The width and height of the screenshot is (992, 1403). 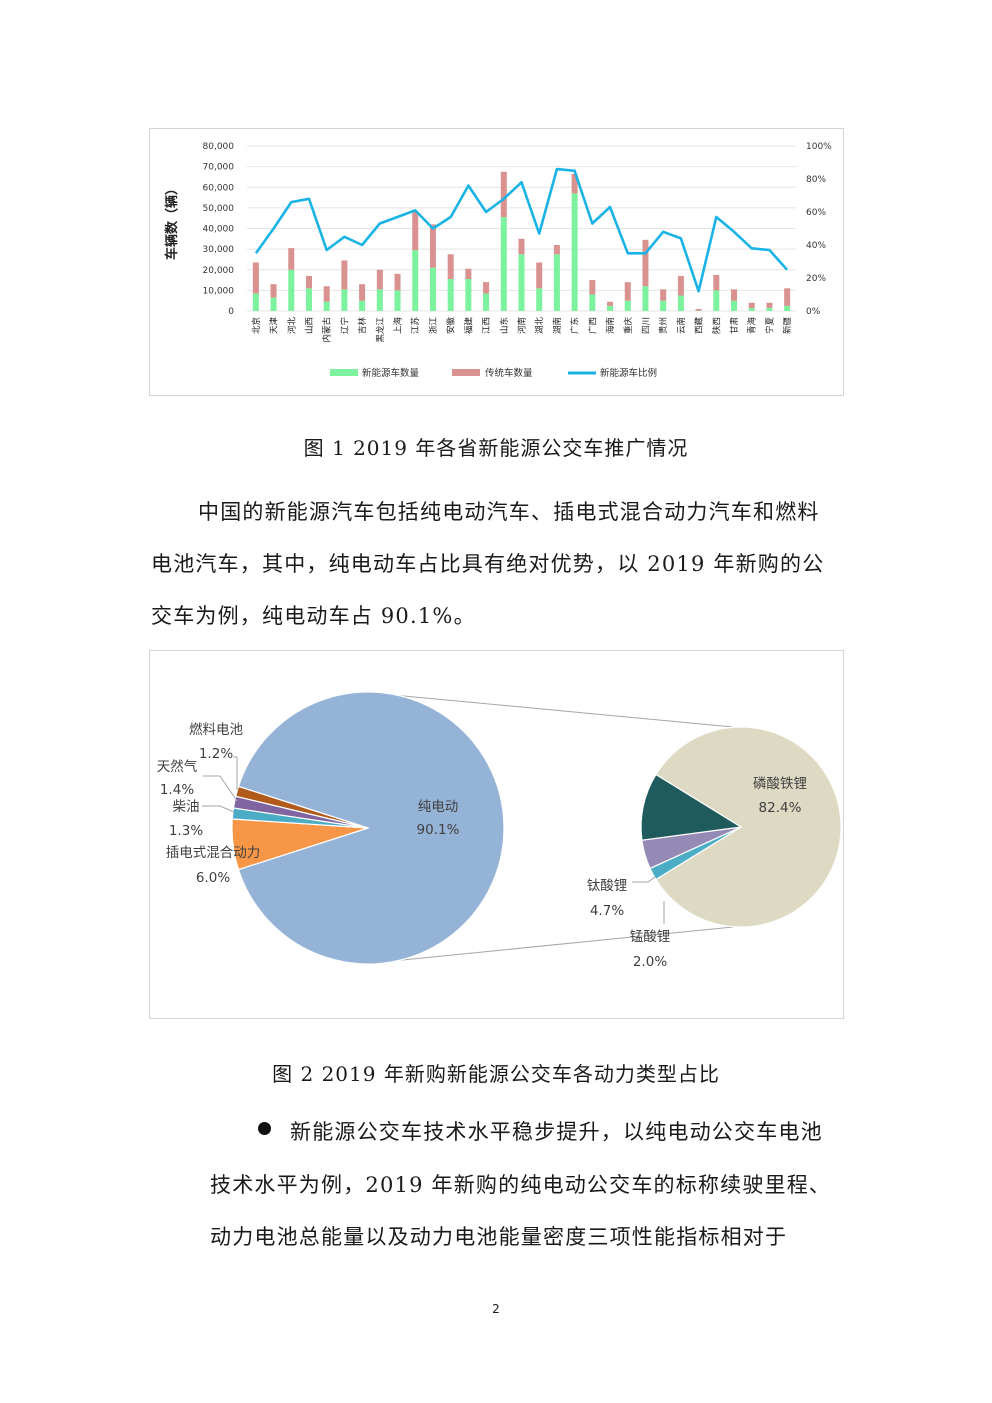 What do you see at coordinates (521, 230) in the screenshot?
I see `ratio-line` at bounding box center [521, 230].